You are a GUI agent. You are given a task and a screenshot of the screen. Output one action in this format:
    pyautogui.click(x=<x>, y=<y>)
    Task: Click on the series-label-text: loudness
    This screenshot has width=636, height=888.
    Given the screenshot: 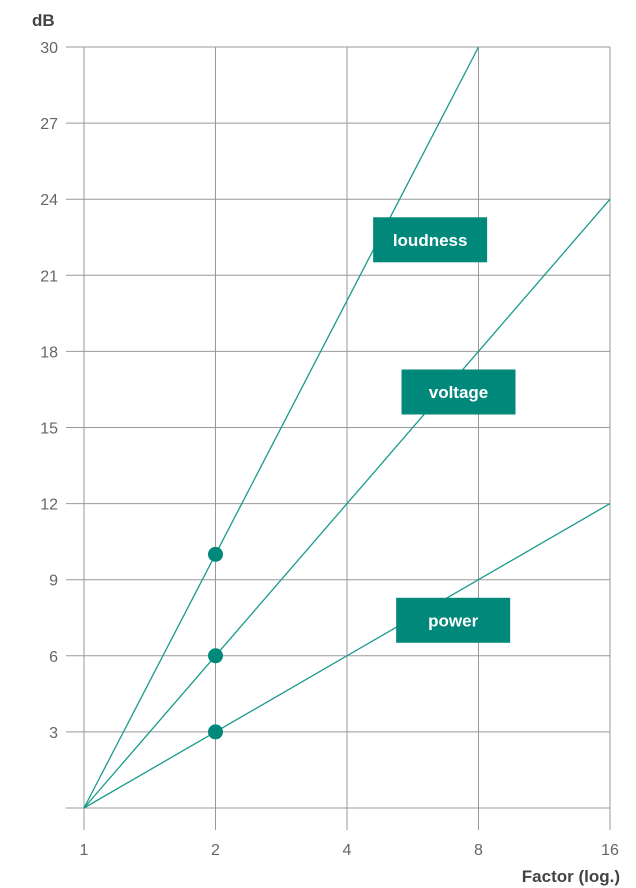 What is the action you would take?
    pyautogui.click(x=430, y=240)
    